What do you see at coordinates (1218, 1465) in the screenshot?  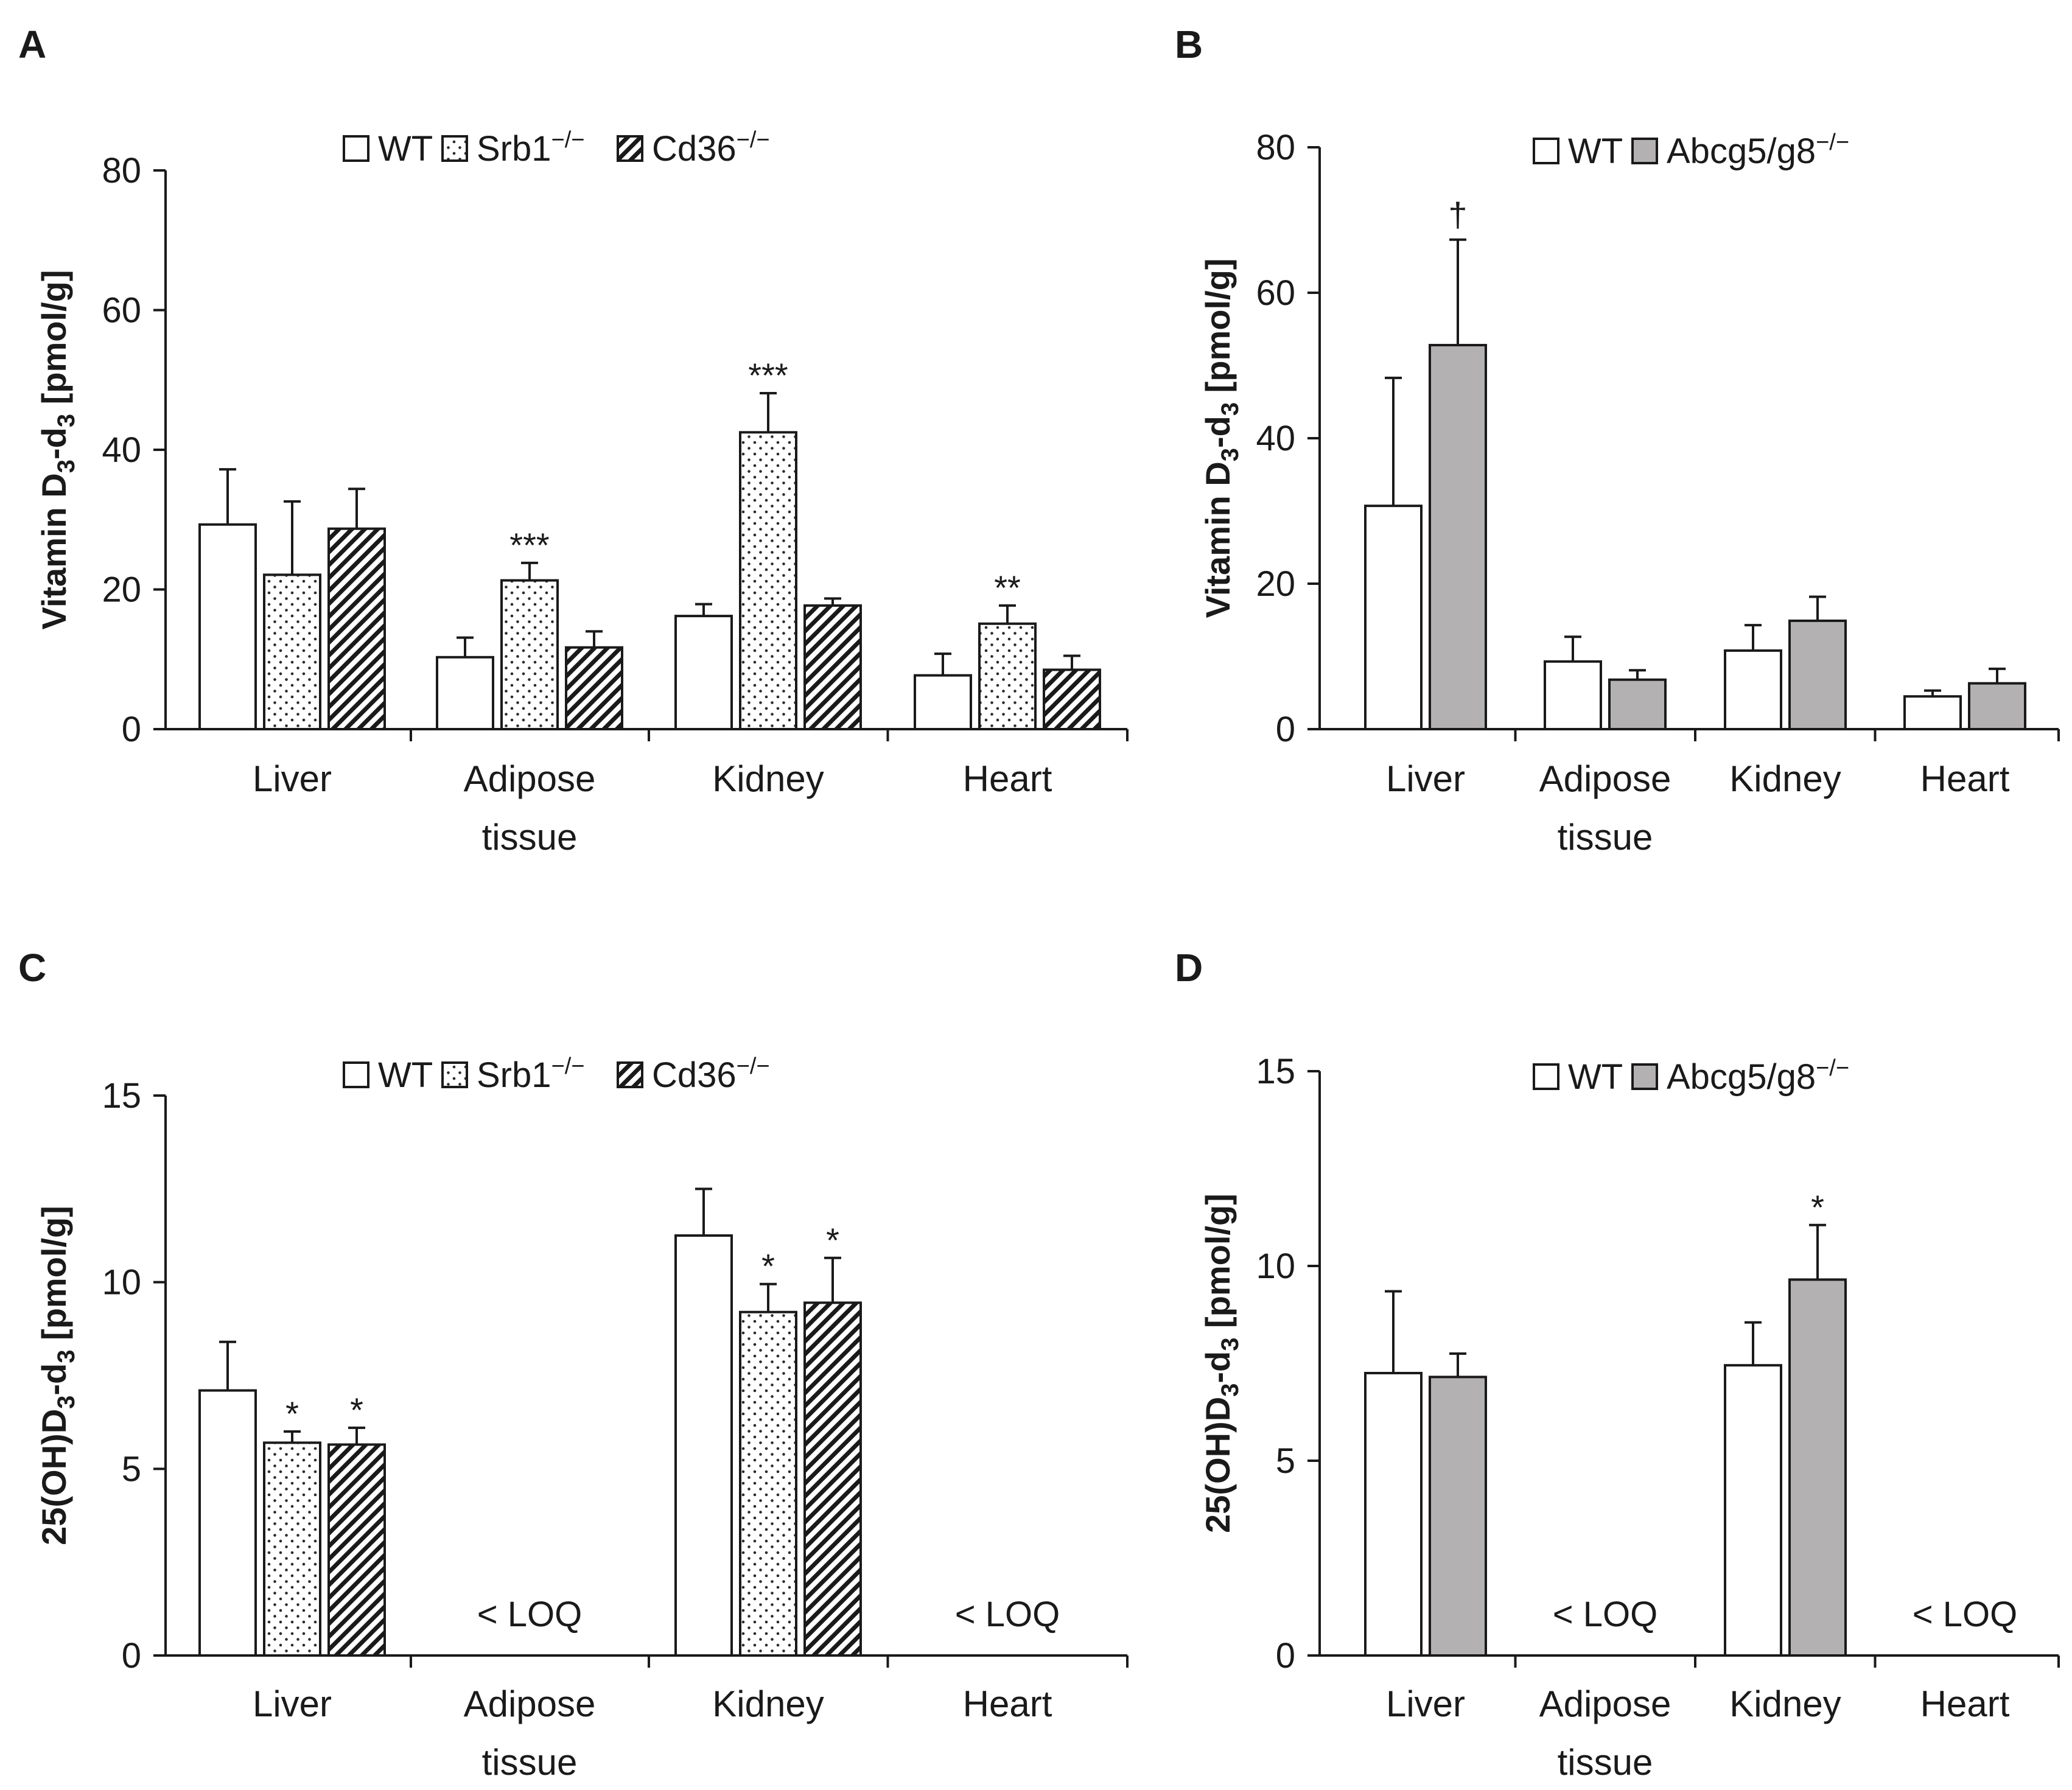 I see `y-axis-label-main: 25(OH)D` at bounding box center [1218, 1465].